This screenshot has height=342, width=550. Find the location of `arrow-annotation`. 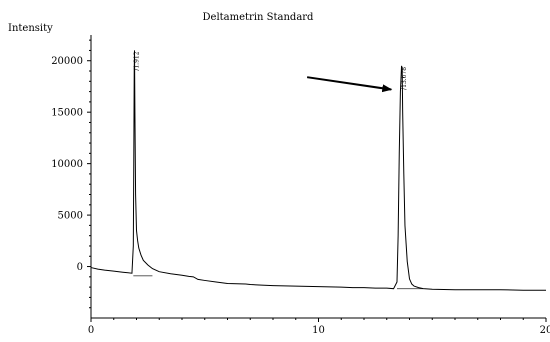

arrow-annotation is located at coordinates (349, 84).